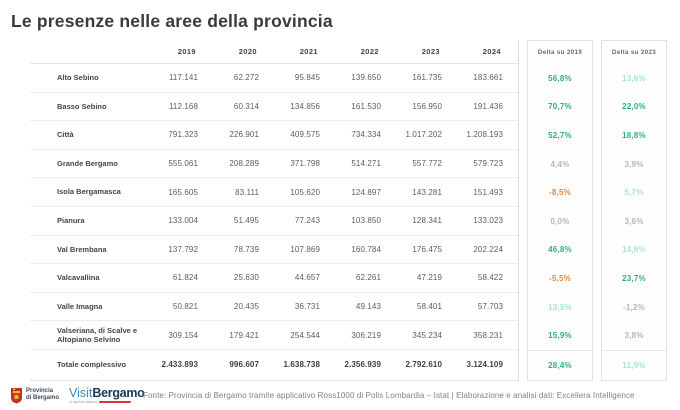 This screenshot has width=680, height=410. What do you see at coordinates (362, 365) in the screenshot?
I see `year-value: 2.356.939` at bounding box center [362, 365].